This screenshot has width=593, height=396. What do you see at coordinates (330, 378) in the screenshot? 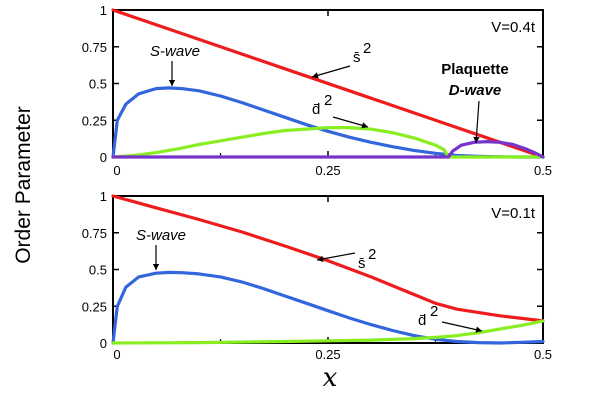
I see `x-axis-label: x` at bounding box center [330, 378].